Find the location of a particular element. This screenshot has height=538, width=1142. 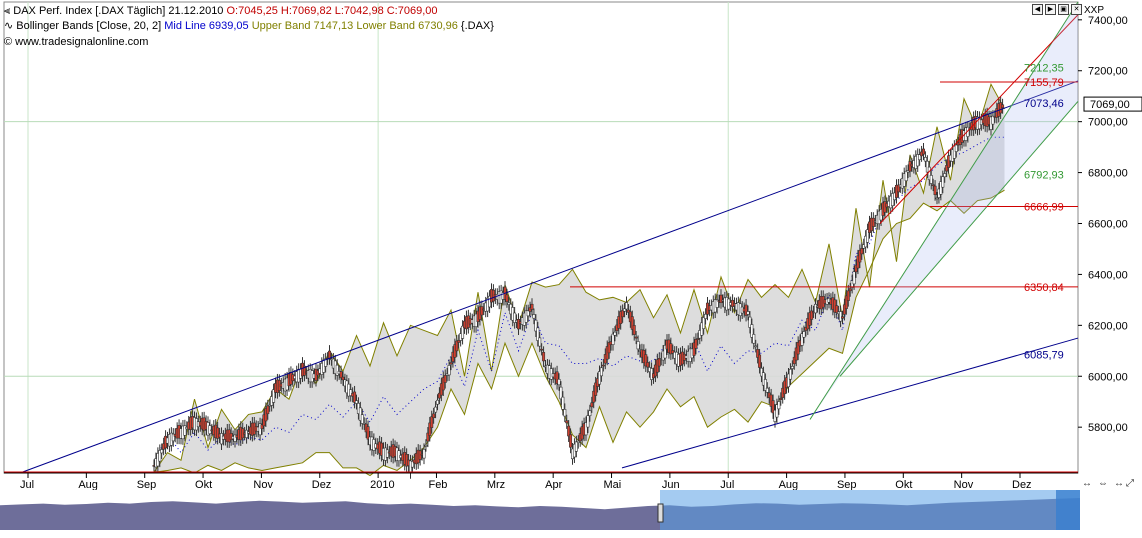

overview-left-handle is located at coordinates (660, 513).